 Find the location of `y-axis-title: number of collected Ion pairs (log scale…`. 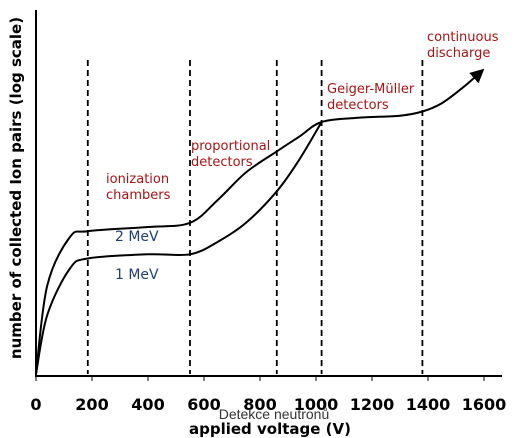

y-axis-title: number of collected Ion pairs (log scale… is located at coordinates (16, 188).